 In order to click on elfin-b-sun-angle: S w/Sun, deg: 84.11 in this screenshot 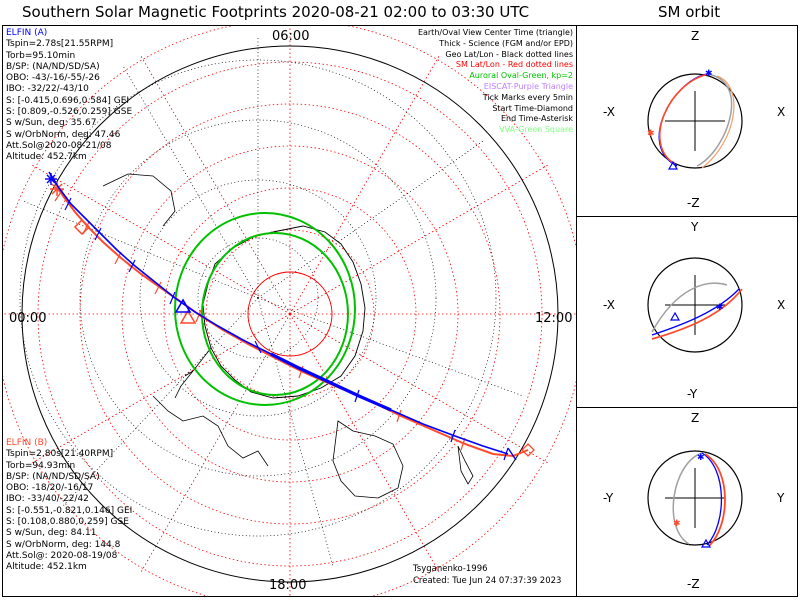, I will do `click(51, 533)`.